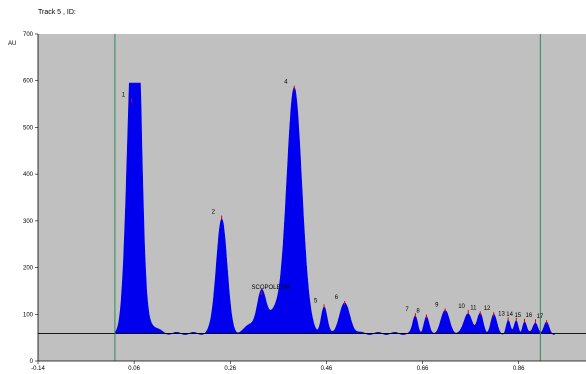 The image size is (586, 374). Describe the element at coordinates (517, 316) in the screenshot. I see `peak-label: 15` at that location.